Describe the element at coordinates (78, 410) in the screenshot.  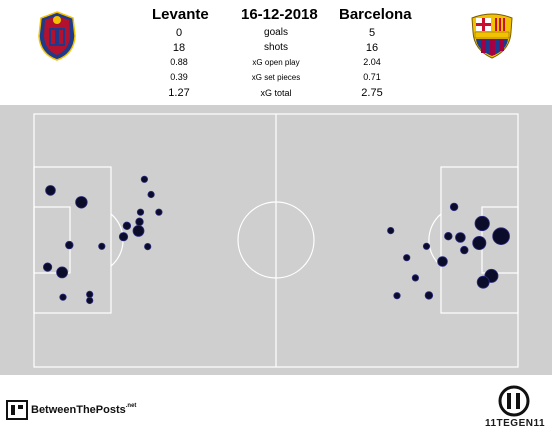
I see `btp-logo-text: BetweenThePosts` at that location.